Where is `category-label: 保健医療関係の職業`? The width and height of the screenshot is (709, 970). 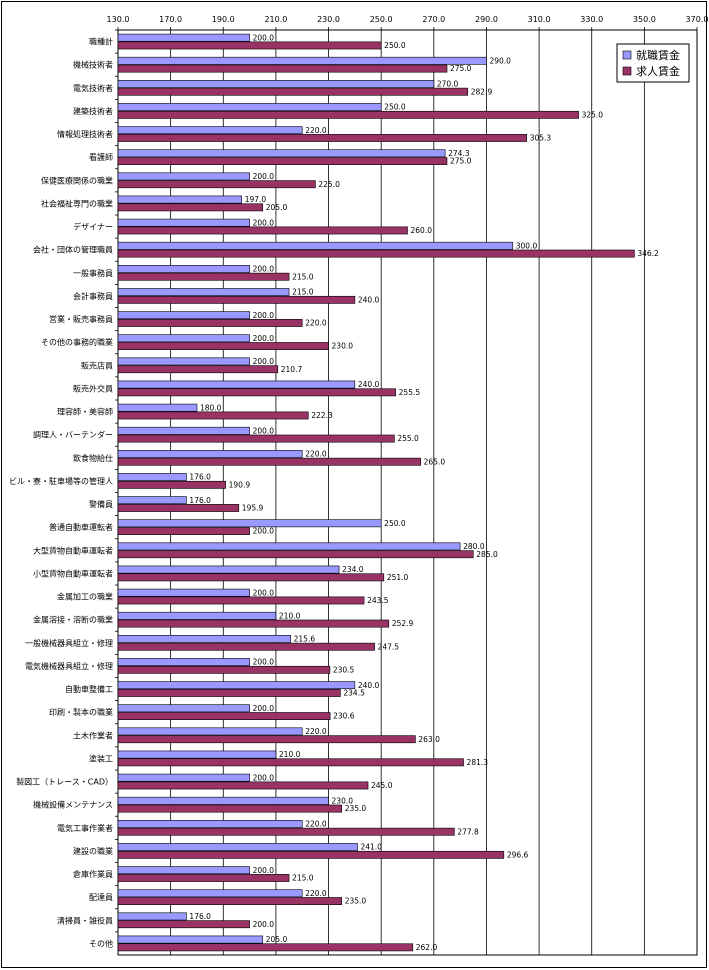 category-label: 保健医療関係の職業 is located at coordinates (77, 180).